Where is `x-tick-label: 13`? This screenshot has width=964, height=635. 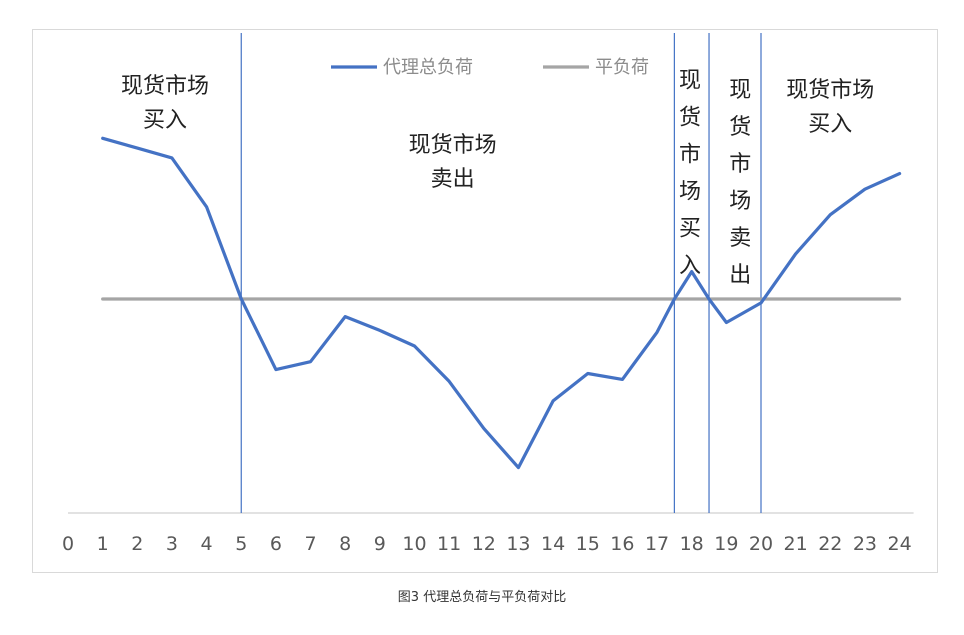
x-tick-label: 13 is located at coordinates (518, 544).